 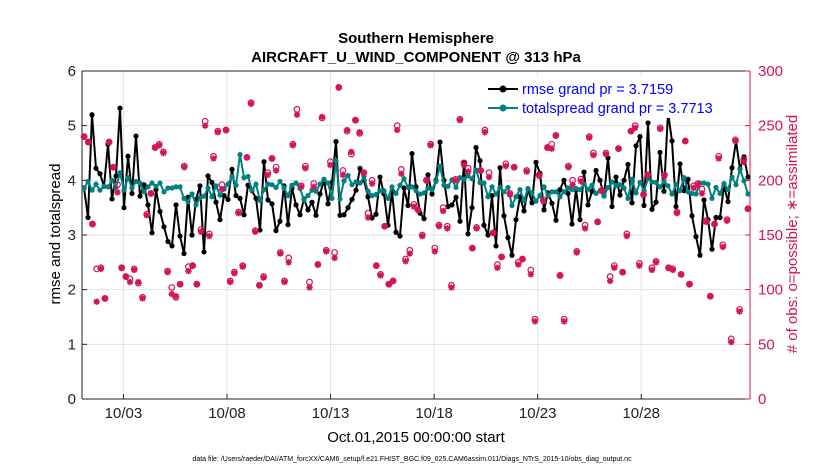 I want to click on x-tick-label: 10/23, so click(x=538, y=413).